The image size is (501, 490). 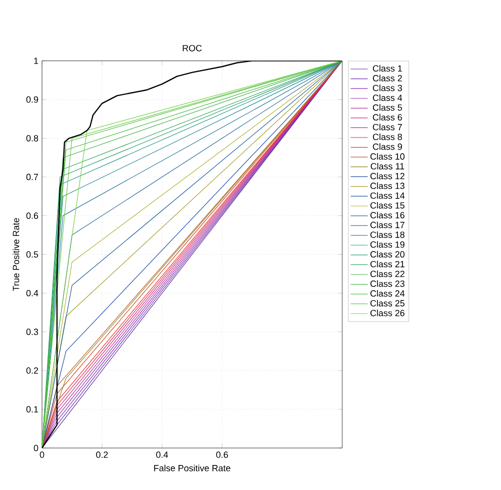 What do you see at coordinates (387, 88) in the screenshot?
I see `legend-label: Class 3` at bounding box center [387, 88].